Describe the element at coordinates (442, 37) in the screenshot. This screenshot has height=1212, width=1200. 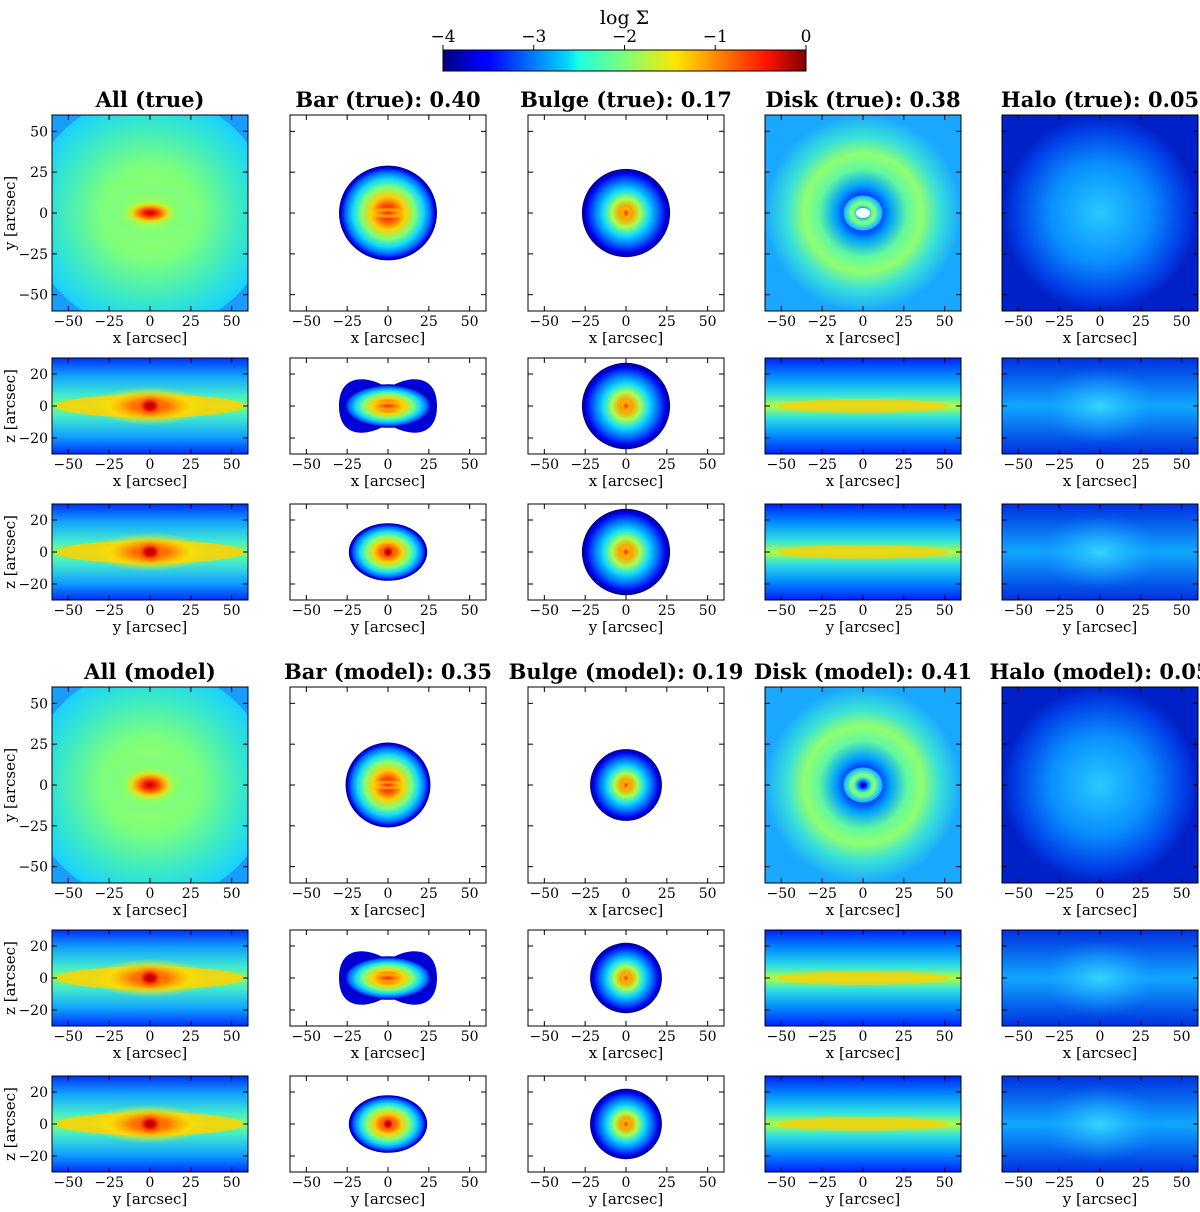
I see `colorbar-tick-label: −4` at that location.